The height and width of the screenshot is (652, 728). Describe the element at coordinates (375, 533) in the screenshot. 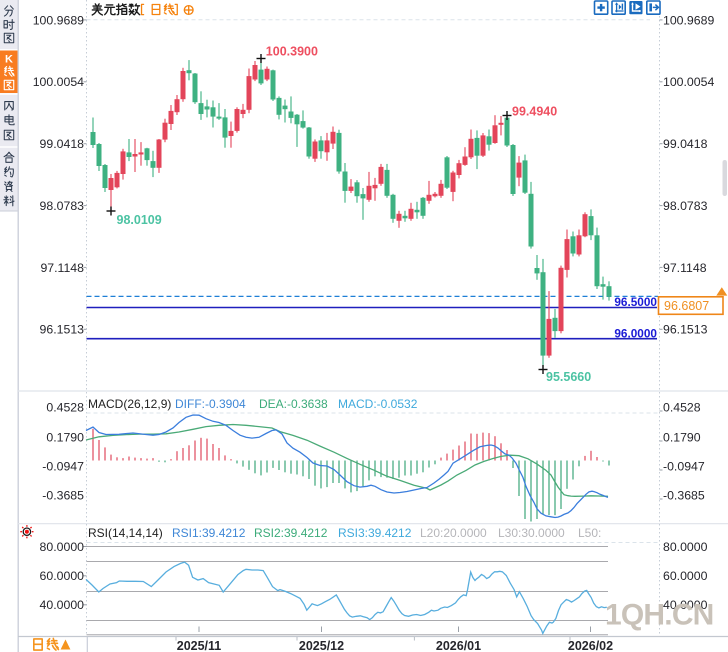

I see `svg-text: RSI3:39.4212` at that location.